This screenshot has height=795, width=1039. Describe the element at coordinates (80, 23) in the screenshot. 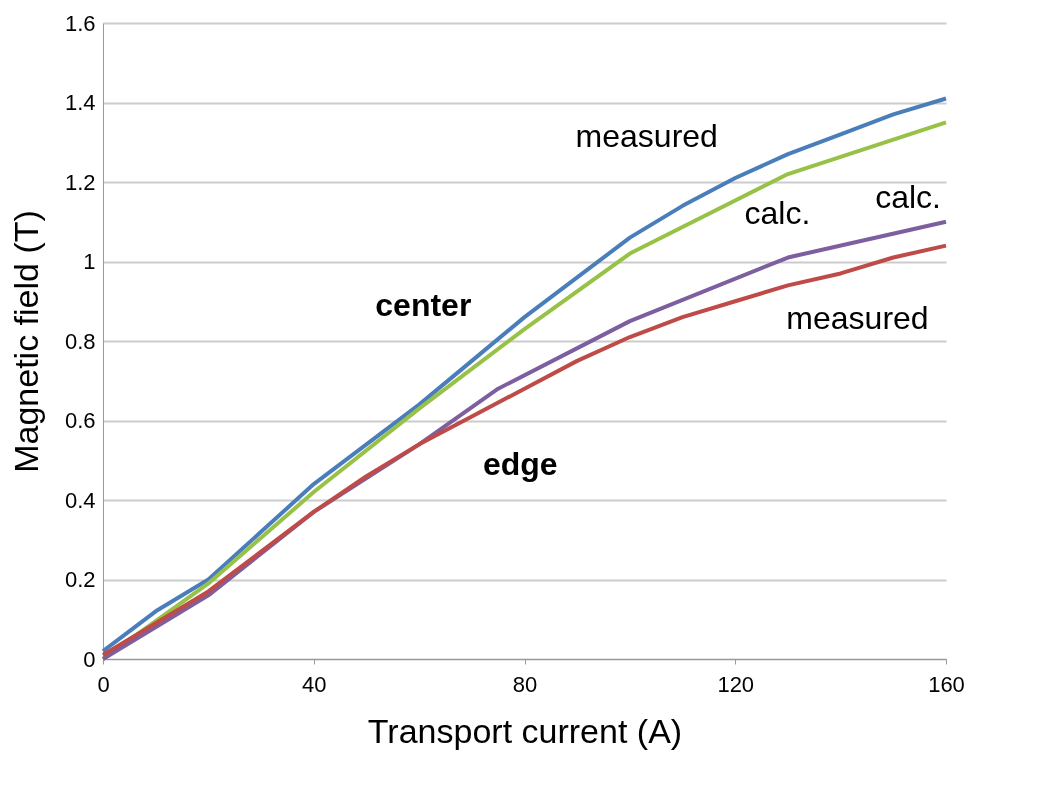

I see `y-tick-label: 1.6` at that location.